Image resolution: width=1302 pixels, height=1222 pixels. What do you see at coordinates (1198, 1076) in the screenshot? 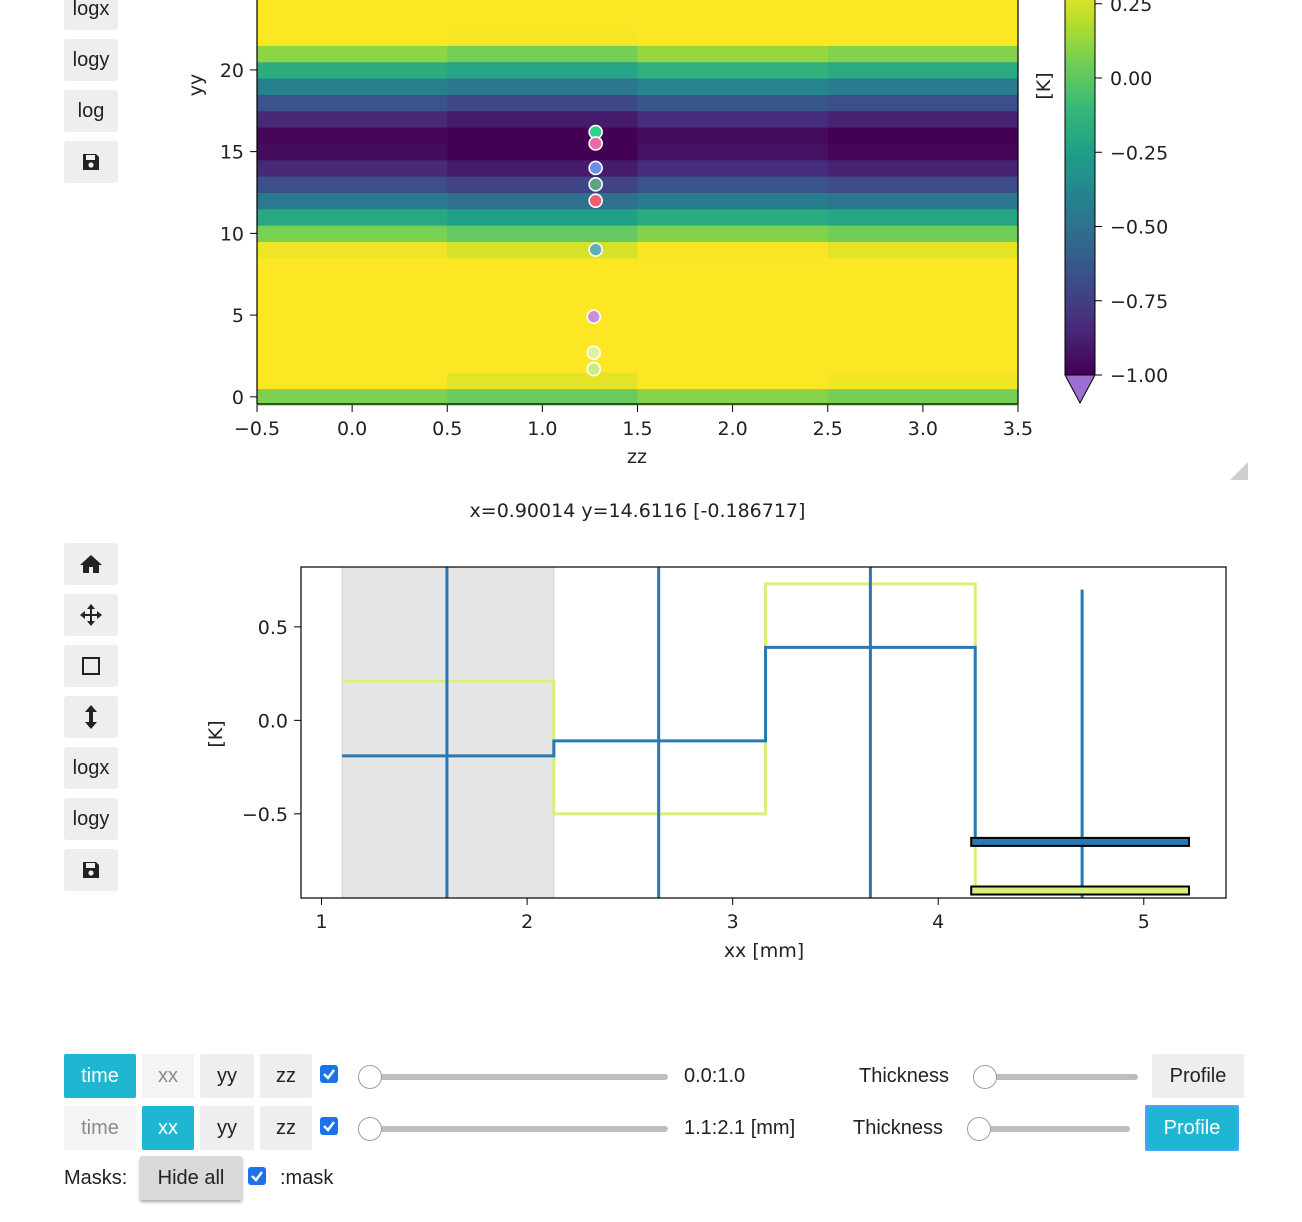
I see `row1-profile-button: Profile` at bounding box center [1198, 1076].